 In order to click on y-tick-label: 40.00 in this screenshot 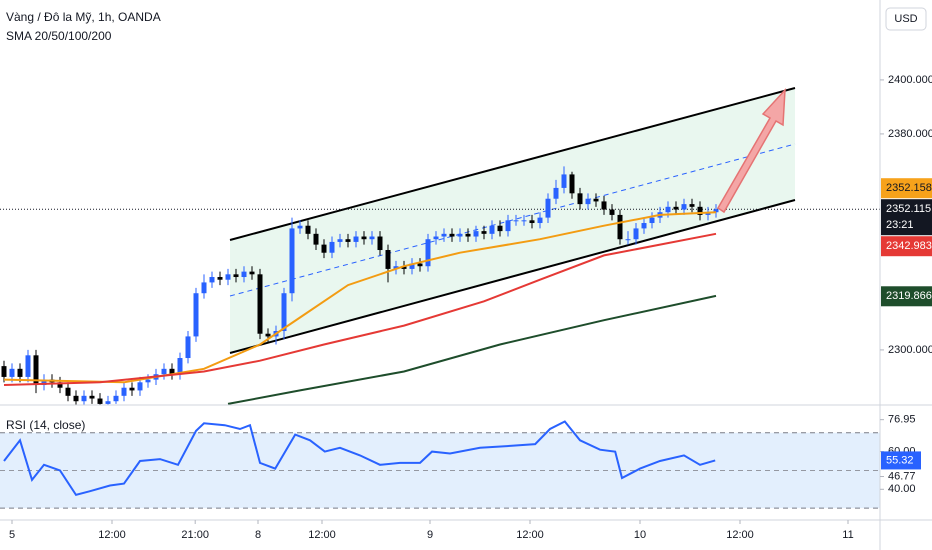, I will do `click(902, 489)`.